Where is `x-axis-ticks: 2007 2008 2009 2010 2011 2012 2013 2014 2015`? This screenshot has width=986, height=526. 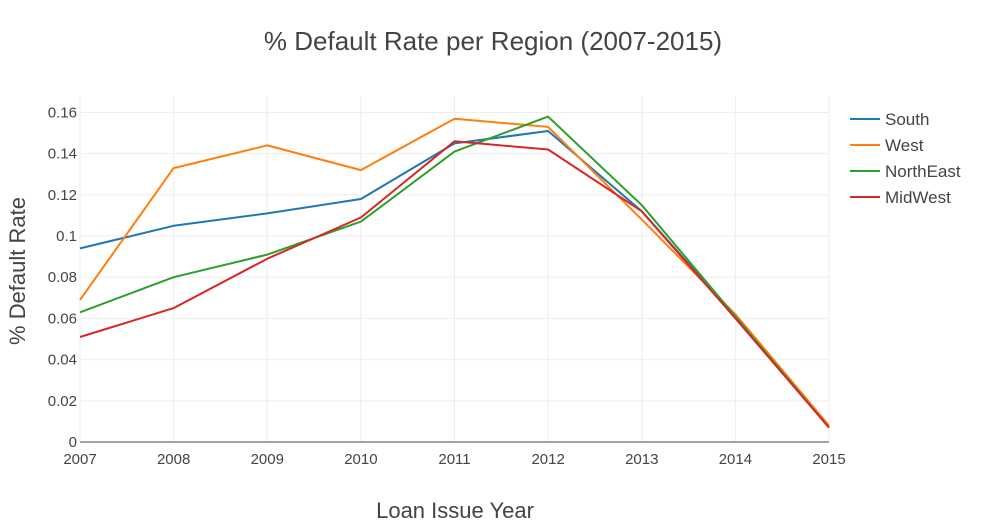 x-axis-ticks: 2007 2008 2009 2010 2011 2012 2013 2014 2015 is located at coordinates (454, 459).